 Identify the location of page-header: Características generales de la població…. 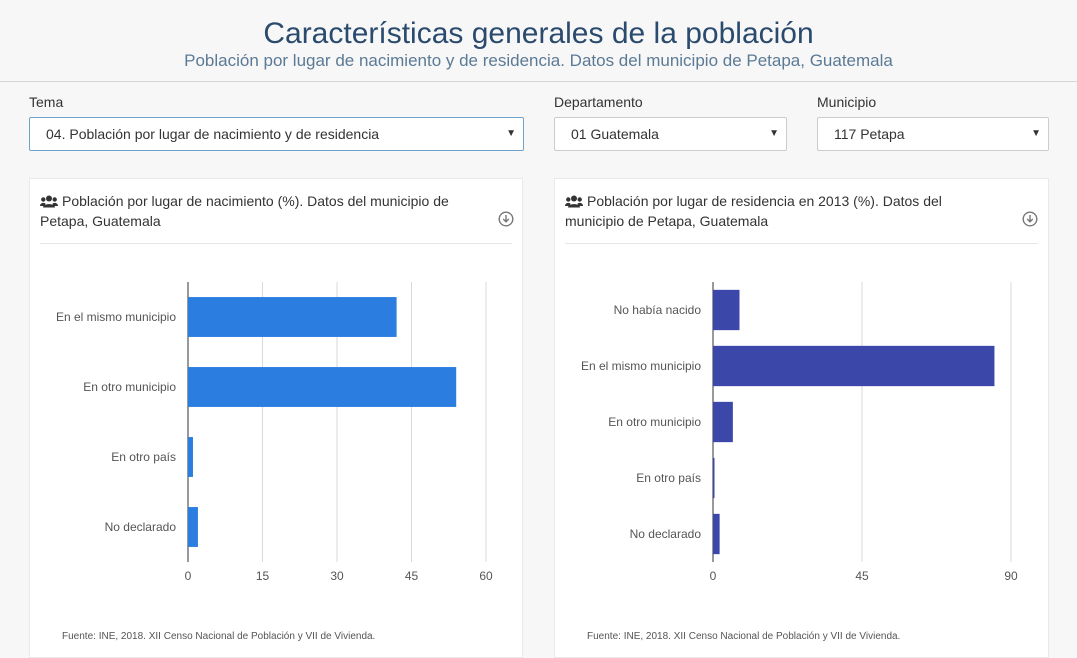
(538, 41).